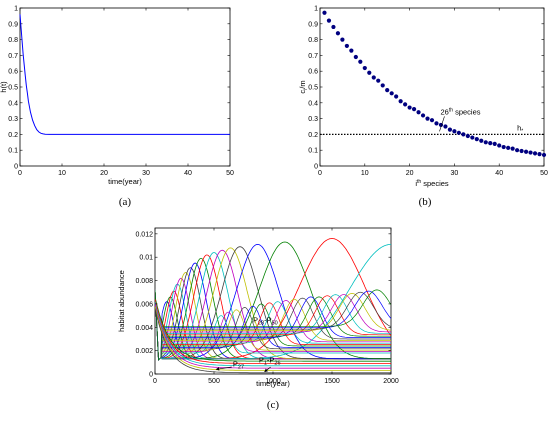 This screenshot has width=550, height=441. Describe the element at coordinates (410, 173) in the screenshot. I see `x-tick-label: 20` at that location.